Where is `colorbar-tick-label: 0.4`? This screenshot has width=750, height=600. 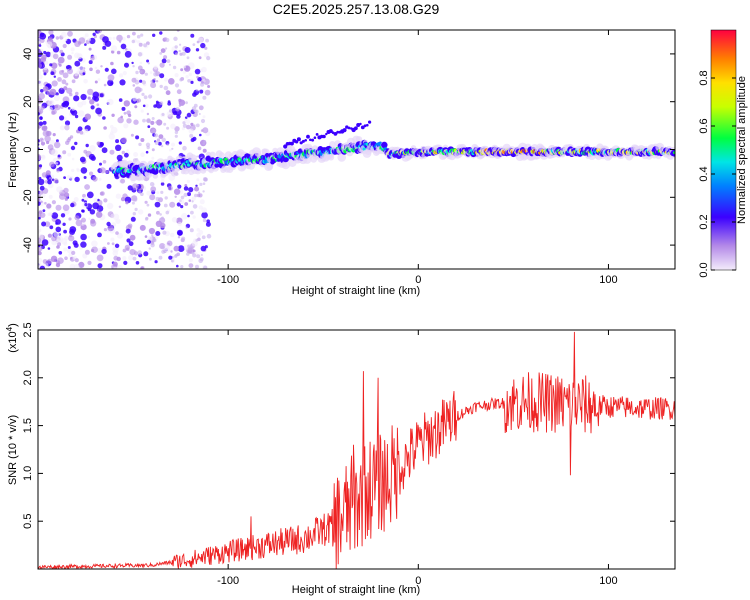
colorbar-tick-label: 0.4 is located at coordinates (704, 173).